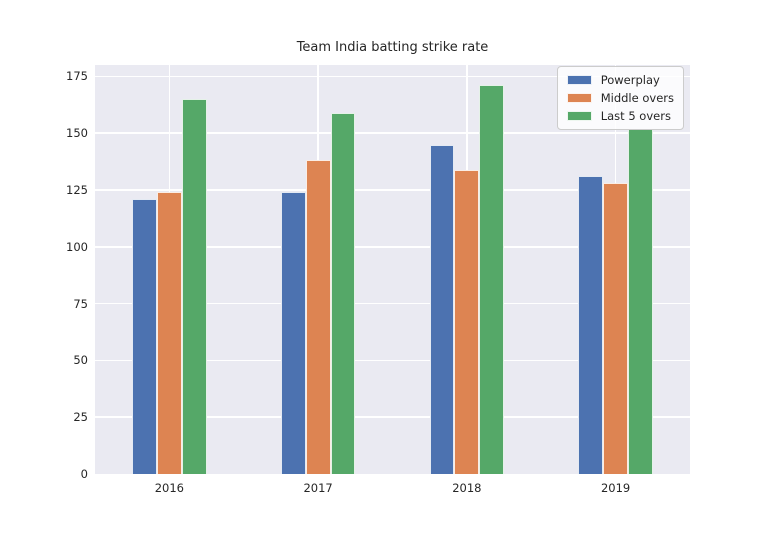 The image size is (768, 543). Describe the element at coordinates (77, 133) in the screenshot. I see `y-tick-label: 150` at that location.